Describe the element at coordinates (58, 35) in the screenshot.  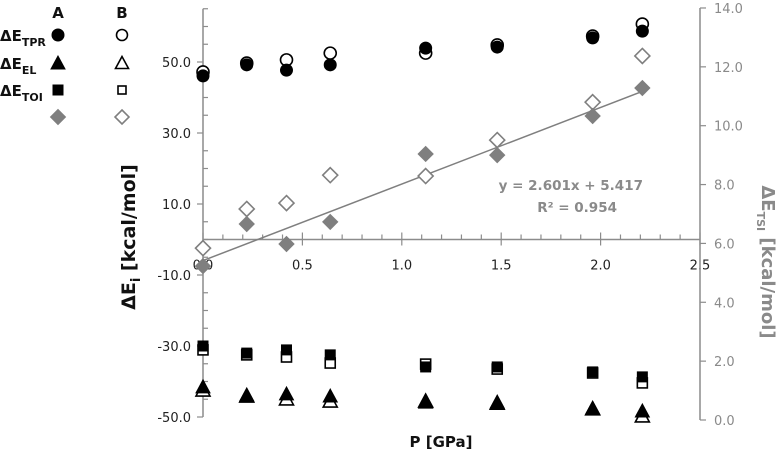
I see `legend-circle-filled-icon` at that location.